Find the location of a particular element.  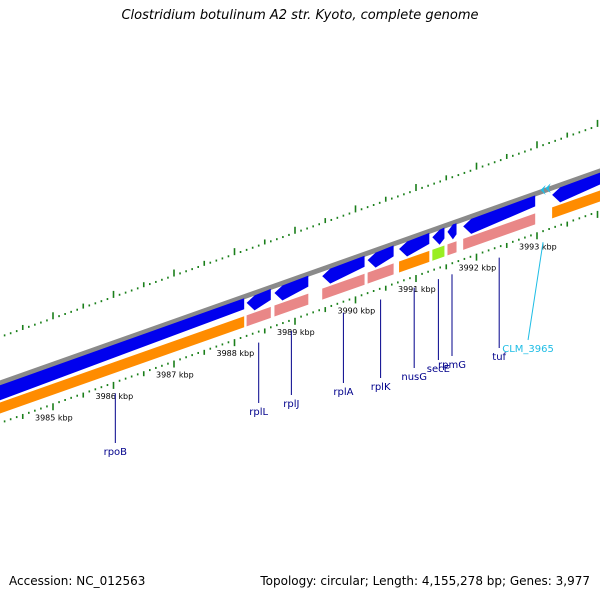

gene-label: tuf is located at coordinates (499, 357).